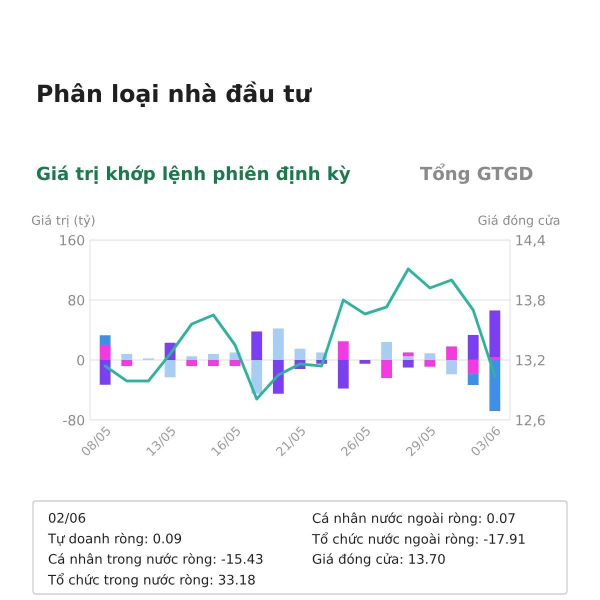 This screenshot has width=600, height=600. I want to click on y2-tick-label: 13,8, so click(530, 300).